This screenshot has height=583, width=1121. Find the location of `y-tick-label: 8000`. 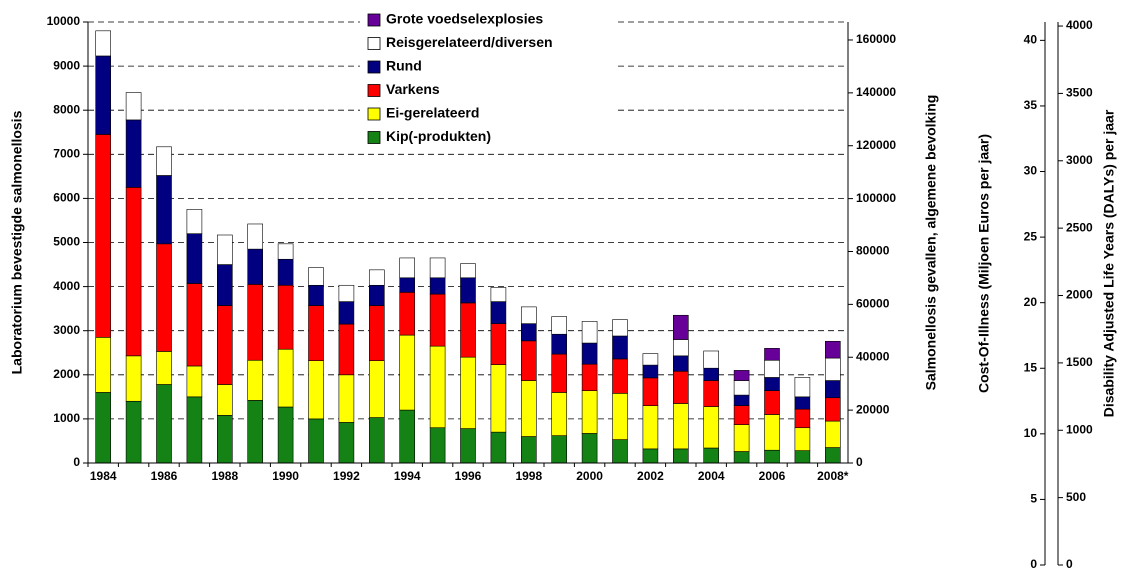

y-tick-label: 8000 is located at coordinates (66, 109).